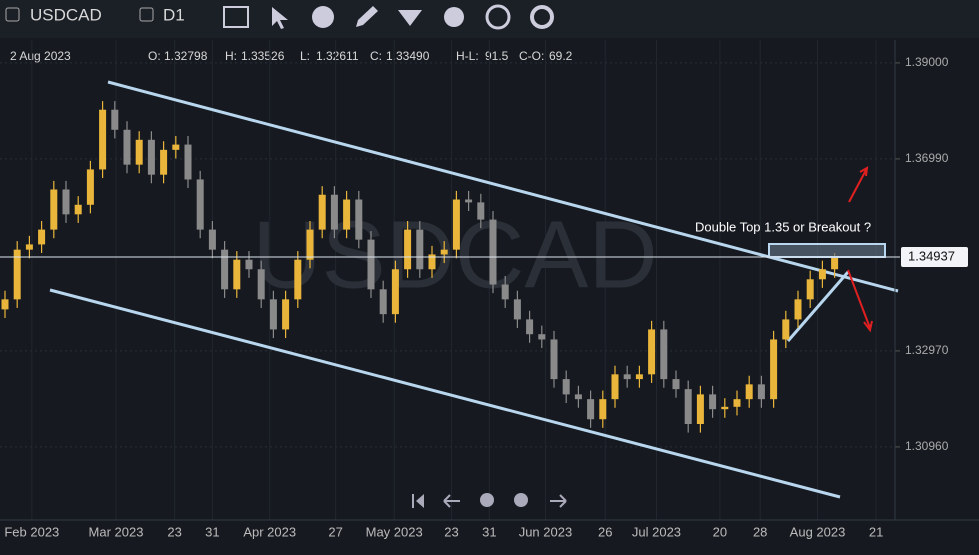  Describe the element at coordinates (656, 531) in the screenshot. I see `x-tick-label: Jul 2023` at that location.